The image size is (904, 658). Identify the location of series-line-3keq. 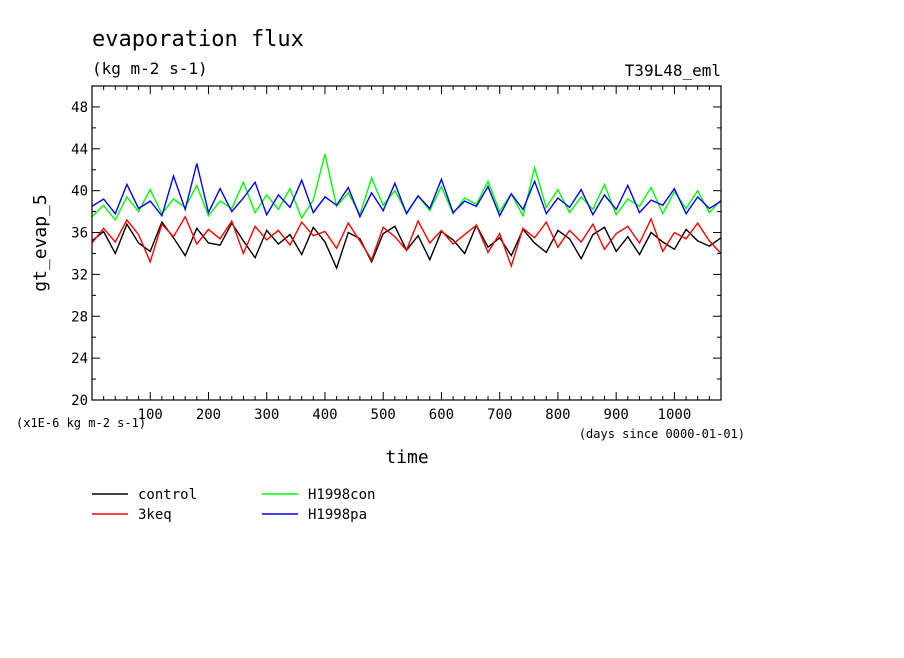
(406, 242).